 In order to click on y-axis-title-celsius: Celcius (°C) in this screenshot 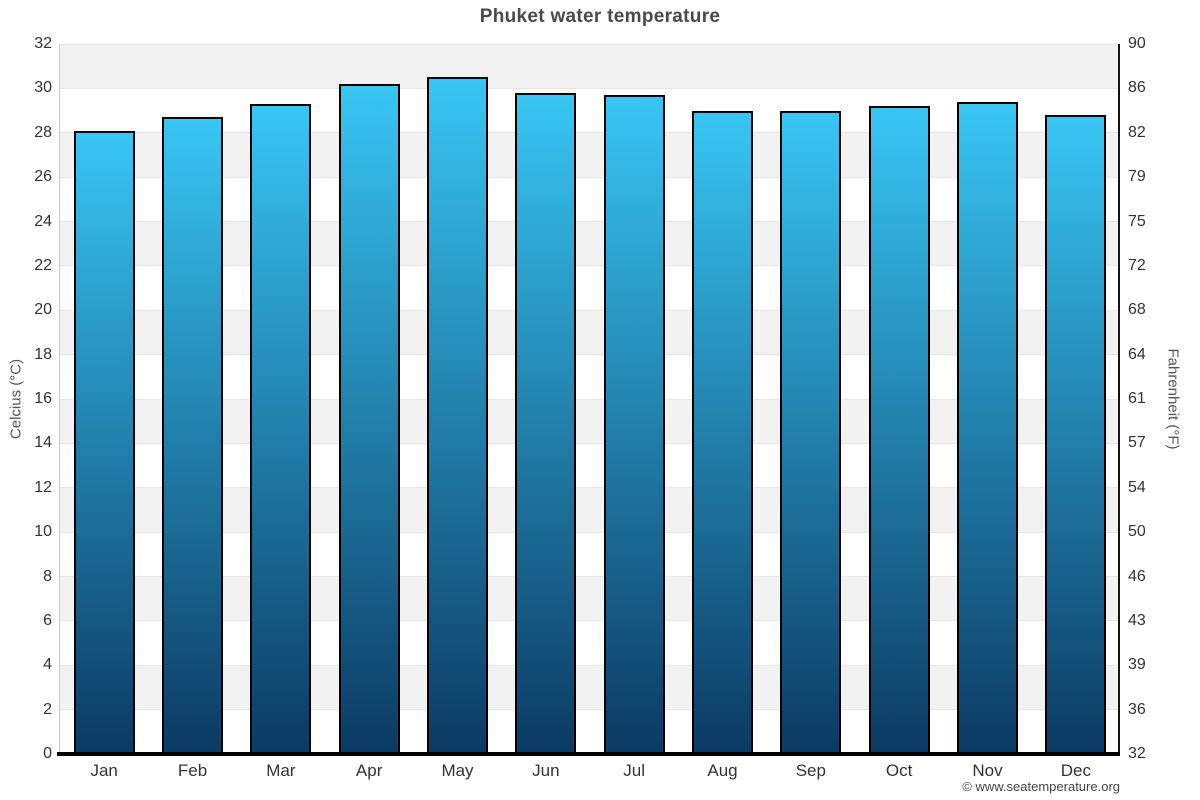, I will do `click(16, 399)`.